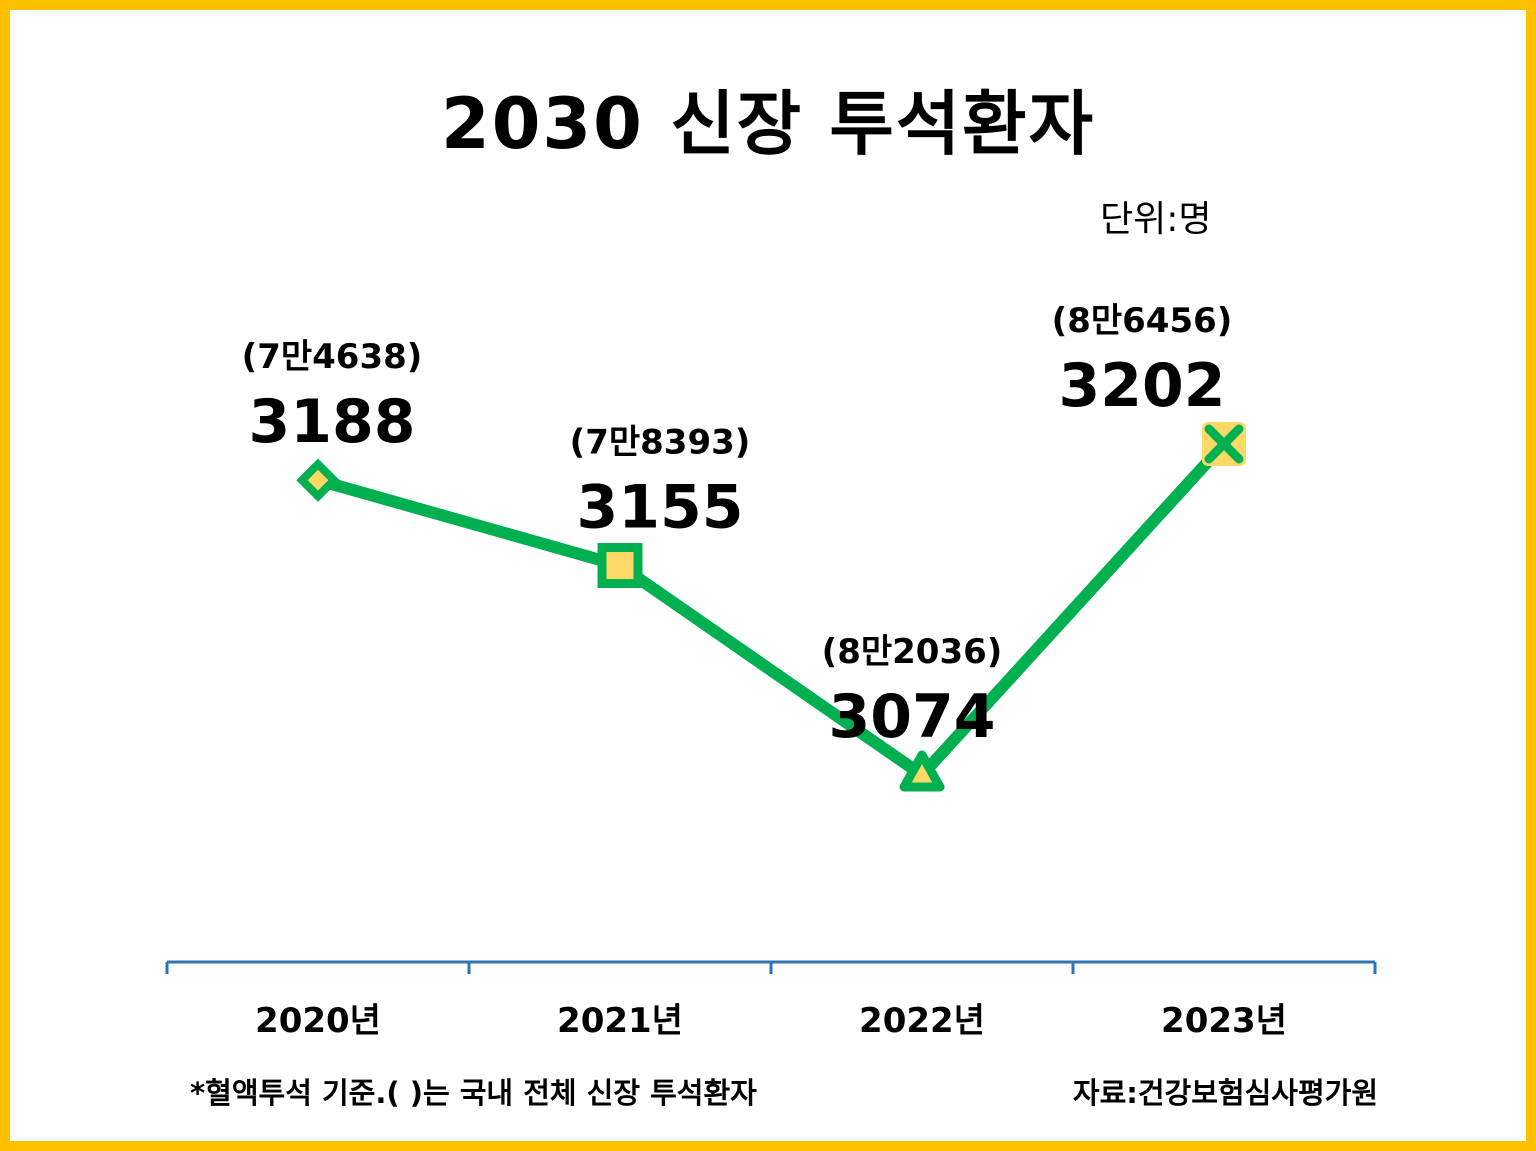 The height and width of the screenshot is (1151, 1536). What do you see at coordinates (318, 480) in the screenshot?
I see `data-point-diamond` at bounding box center [318, 480].